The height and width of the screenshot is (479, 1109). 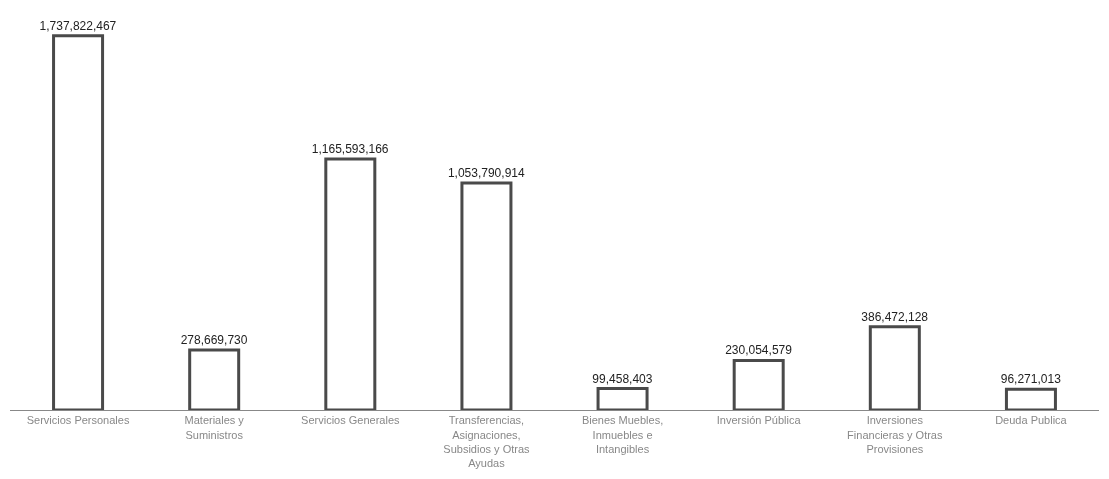 What do you see at coordinates (487, 442) in the screenshot?
I see `x-tick-label: Transferencias, Asignaciones, Subsidios y Otras Ayudas` at bounding box center [487, 442].